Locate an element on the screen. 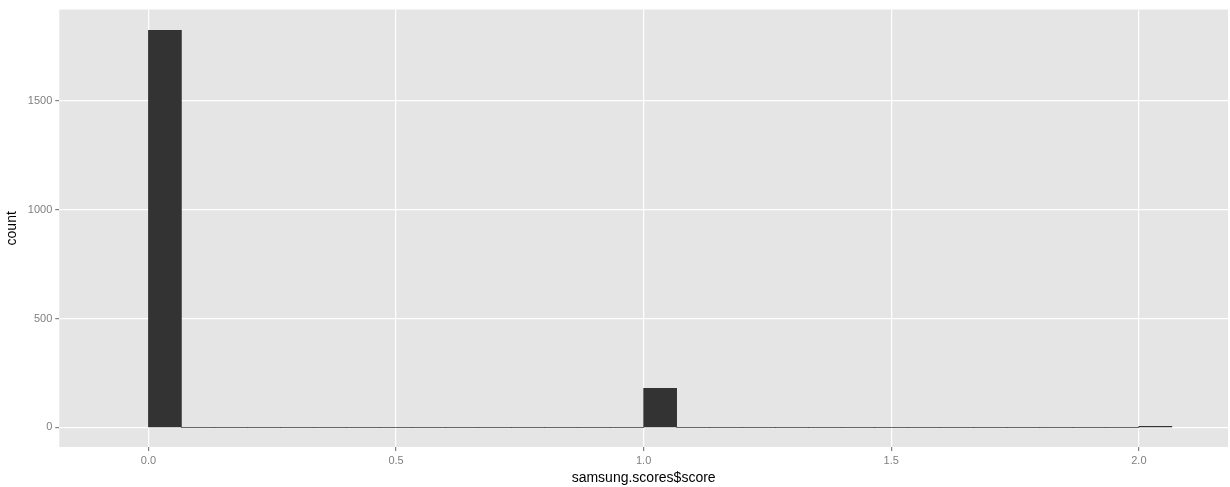 The width and height of the screenshot is (1230, 487). y-axis-title: count is located at coordinates (11, 228).